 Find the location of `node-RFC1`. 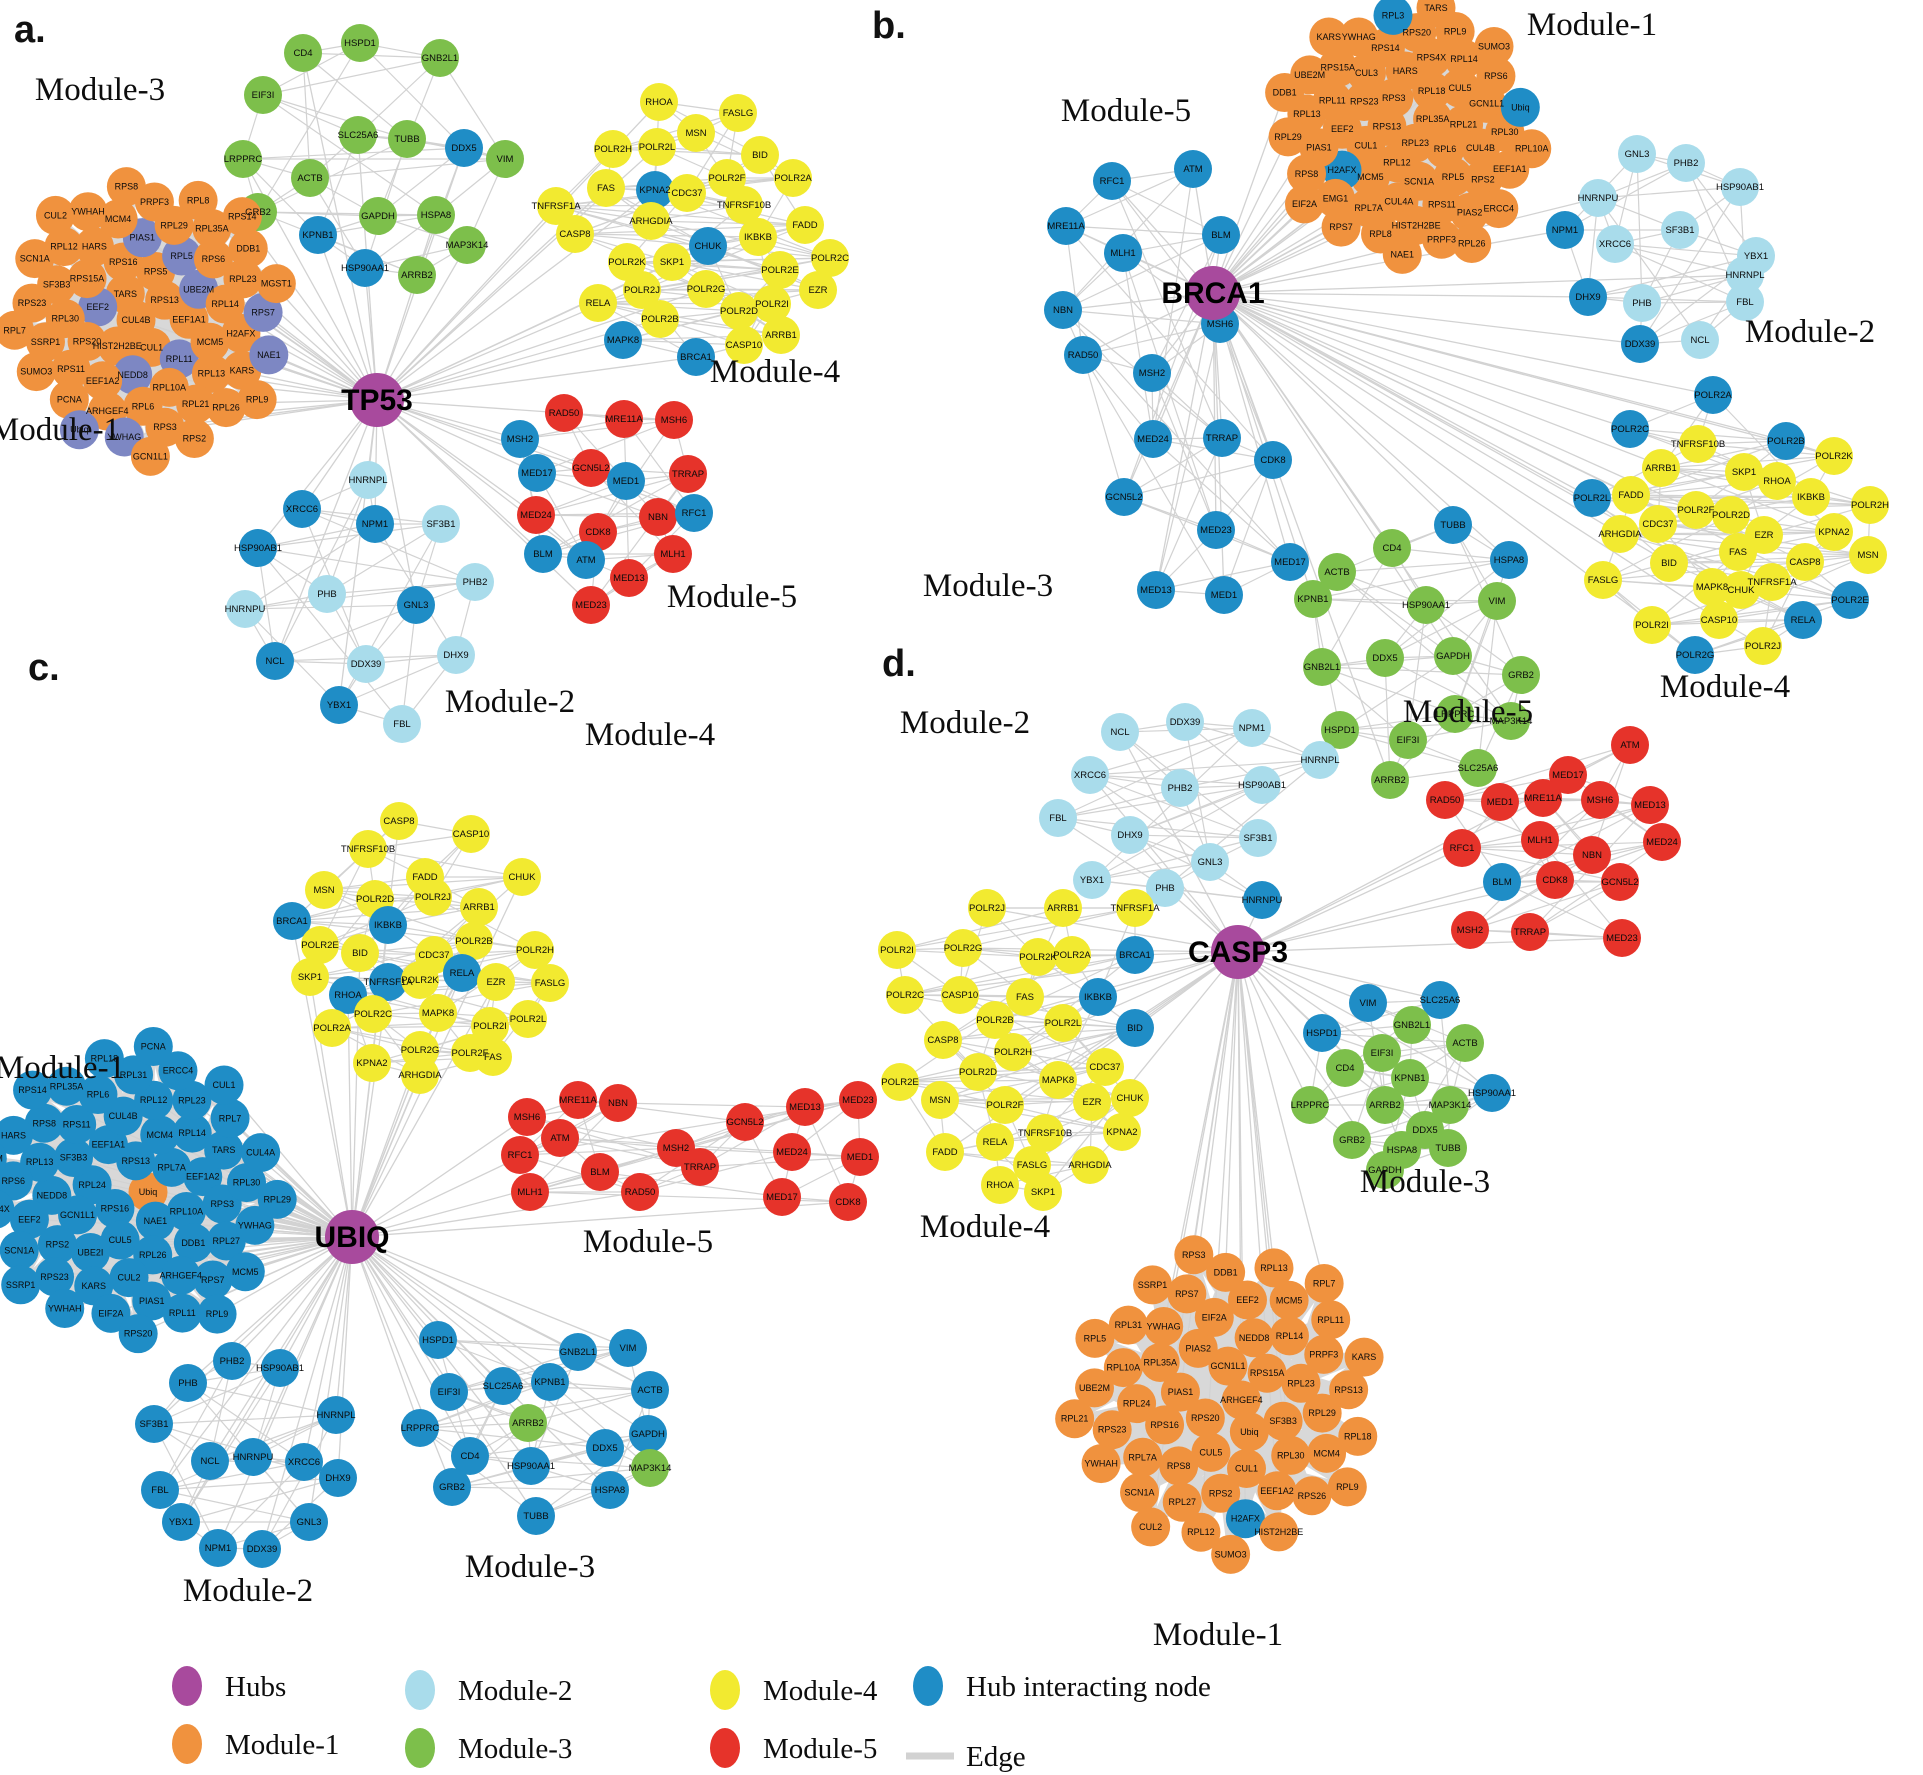

node-RFC1 is located at coordinates (694, 513).